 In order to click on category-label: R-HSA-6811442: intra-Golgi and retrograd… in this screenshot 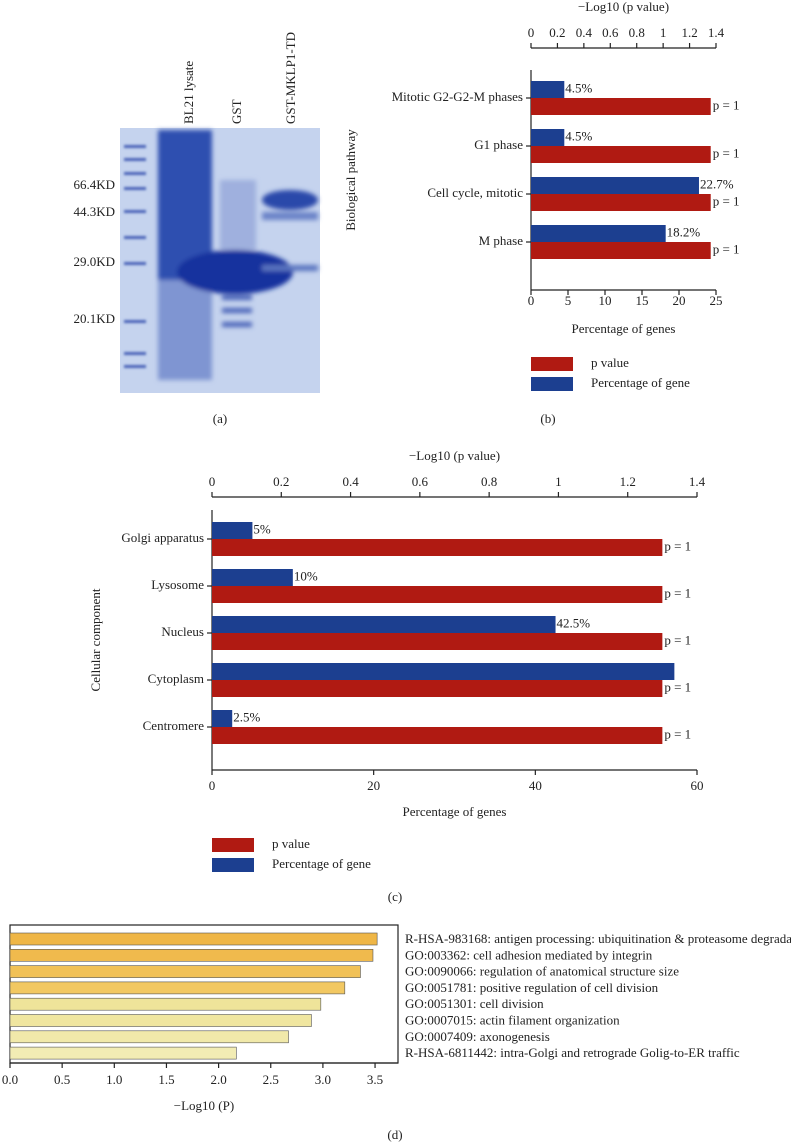, I will do `click(572, 1052)`.